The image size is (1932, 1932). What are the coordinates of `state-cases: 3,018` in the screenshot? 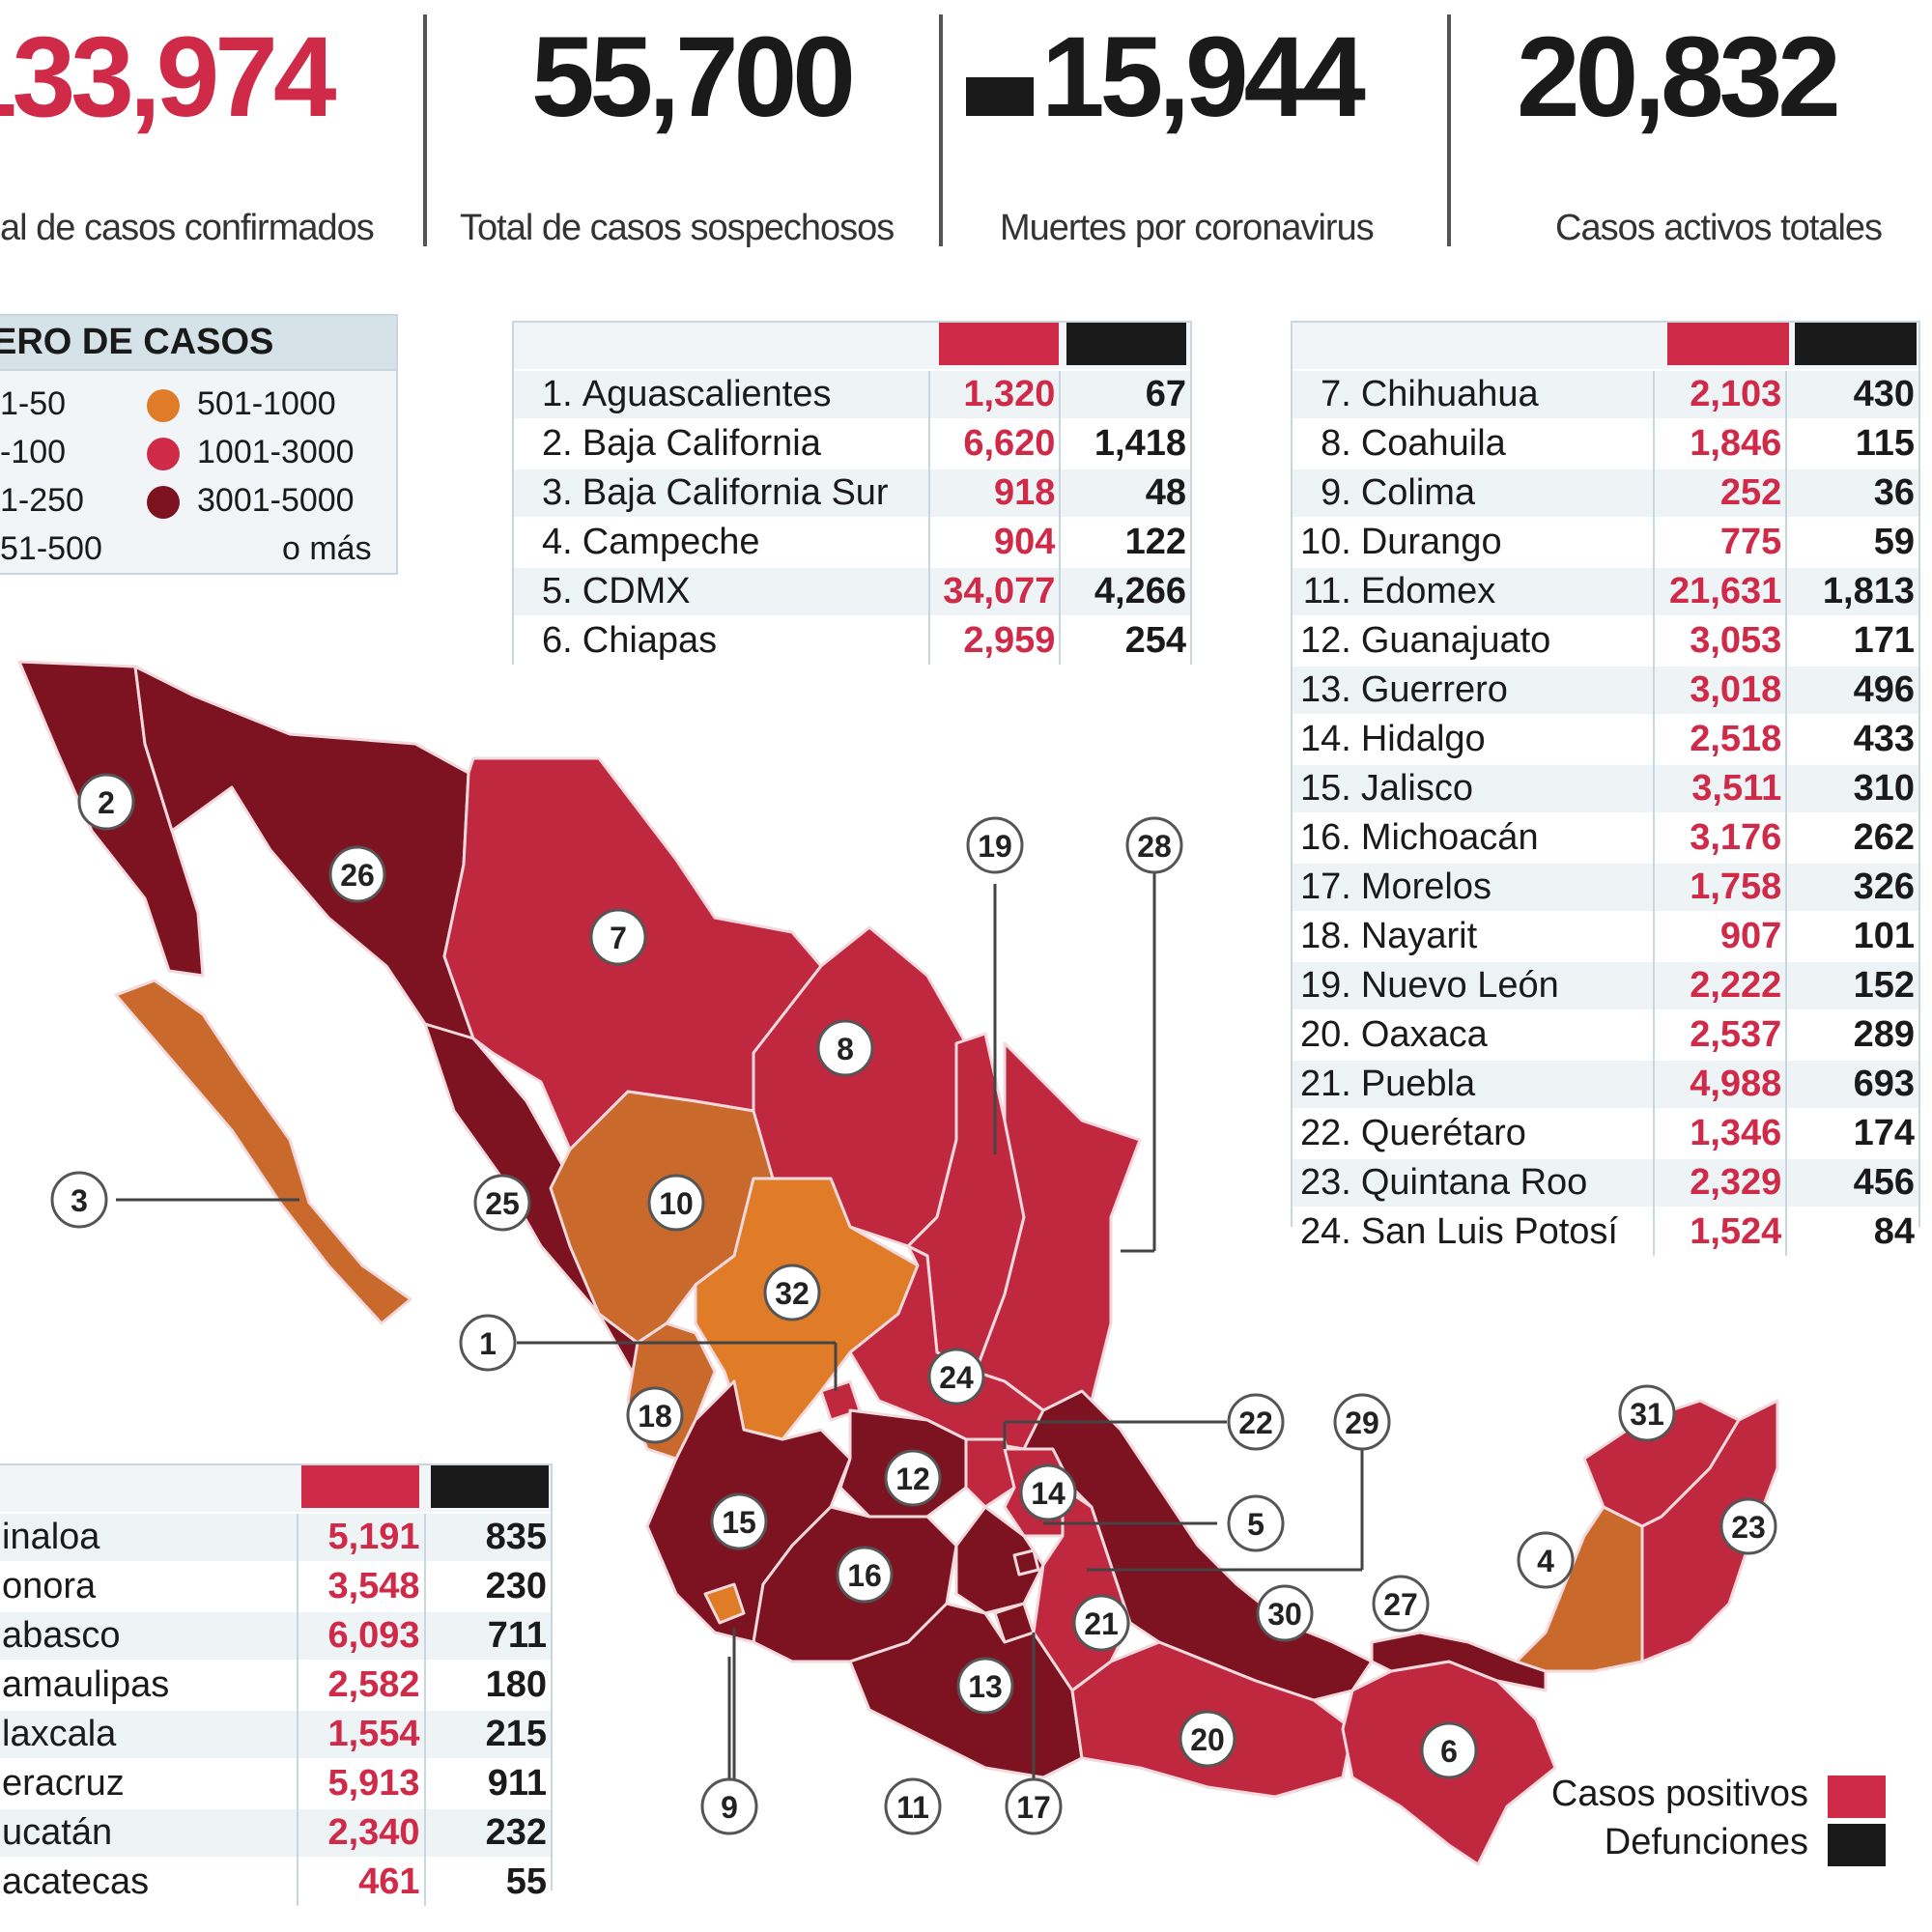 It's located at (1719, 690).